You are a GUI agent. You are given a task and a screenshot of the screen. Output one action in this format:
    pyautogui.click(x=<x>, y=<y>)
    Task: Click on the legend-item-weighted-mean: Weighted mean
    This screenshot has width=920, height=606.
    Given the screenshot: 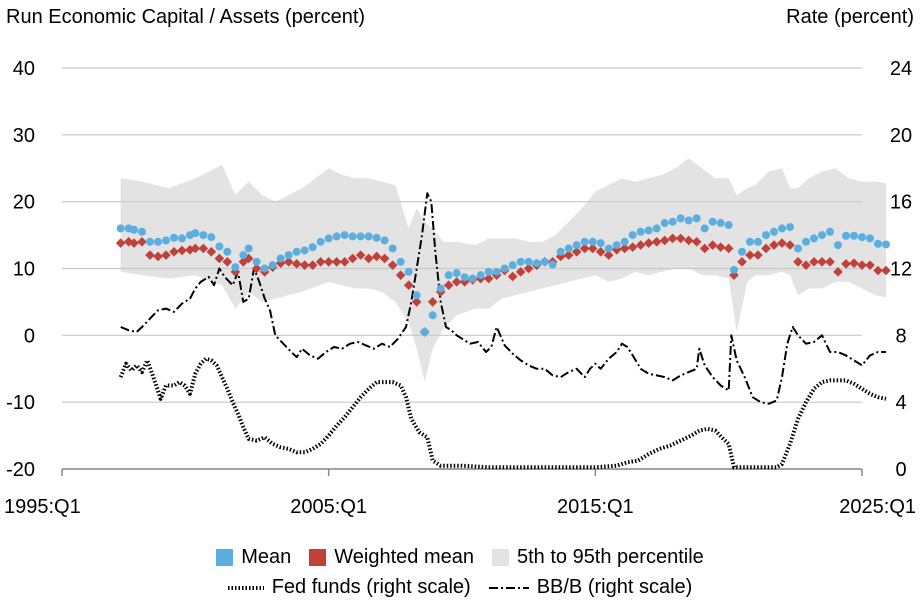 What is the action you would take?
    pyautogui.click(x=391, y=557)
    